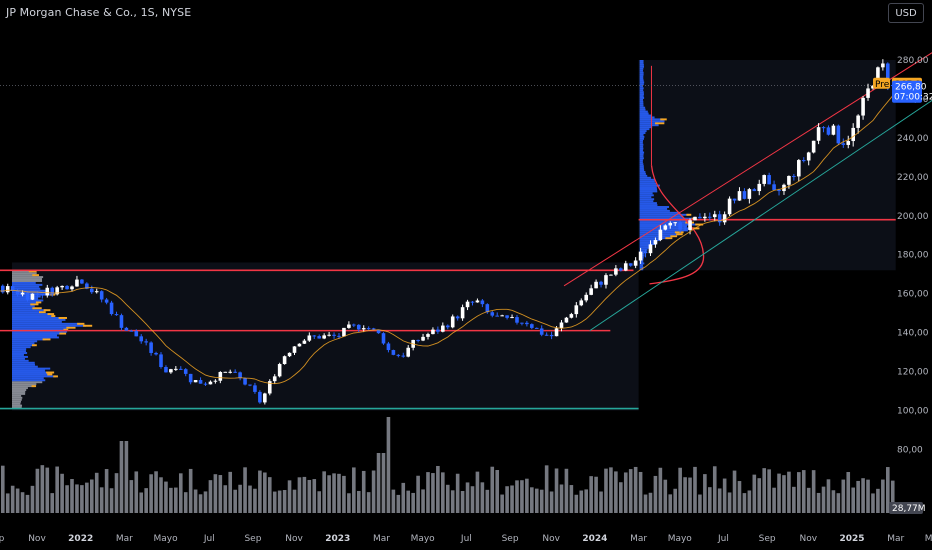  Describe the element at coordinates (99, 12) in the screenshot. I see `symbol-title: JP Morgan Chase & Co., 1S, NYSE` at that location.